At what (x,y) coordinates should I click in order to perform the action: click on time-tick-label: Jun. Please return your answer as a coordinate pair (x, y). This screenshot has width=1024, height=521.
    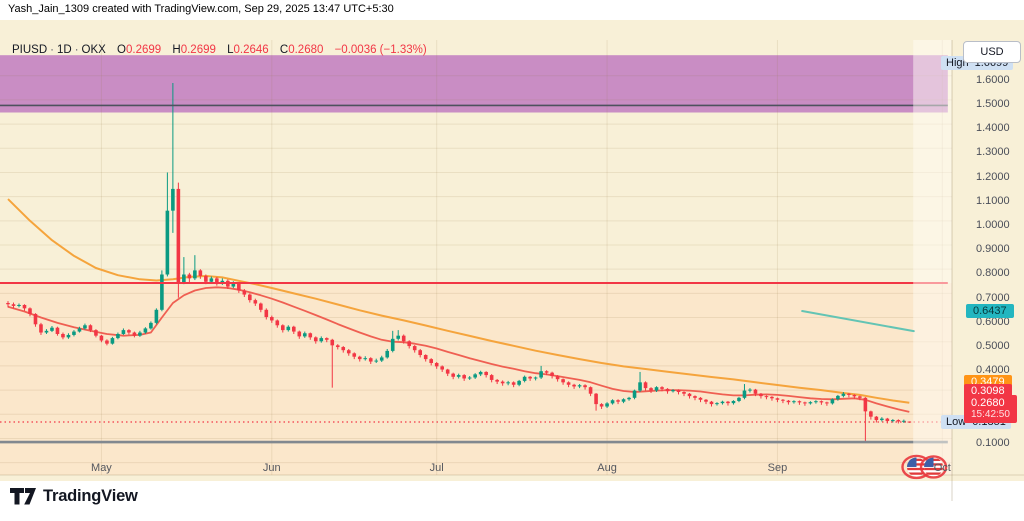
    Looking at the image, I should click on (271, 468).